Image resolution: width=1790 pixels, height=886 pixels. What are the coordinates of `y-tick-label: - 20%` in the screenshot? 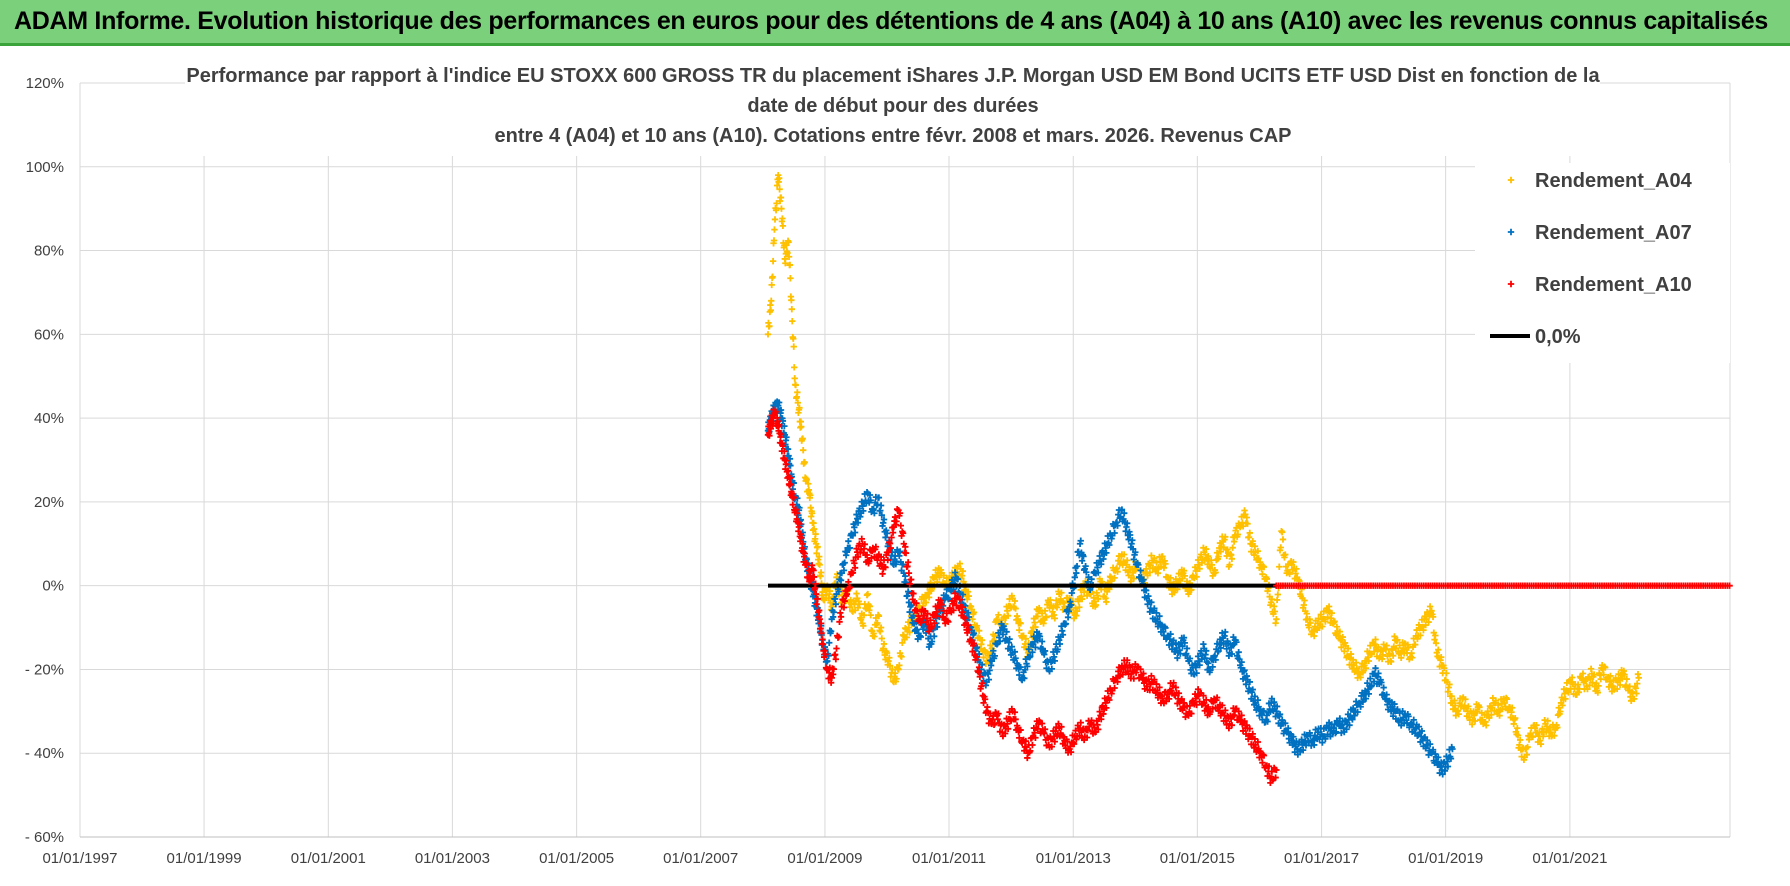 It's located at (44, 669).